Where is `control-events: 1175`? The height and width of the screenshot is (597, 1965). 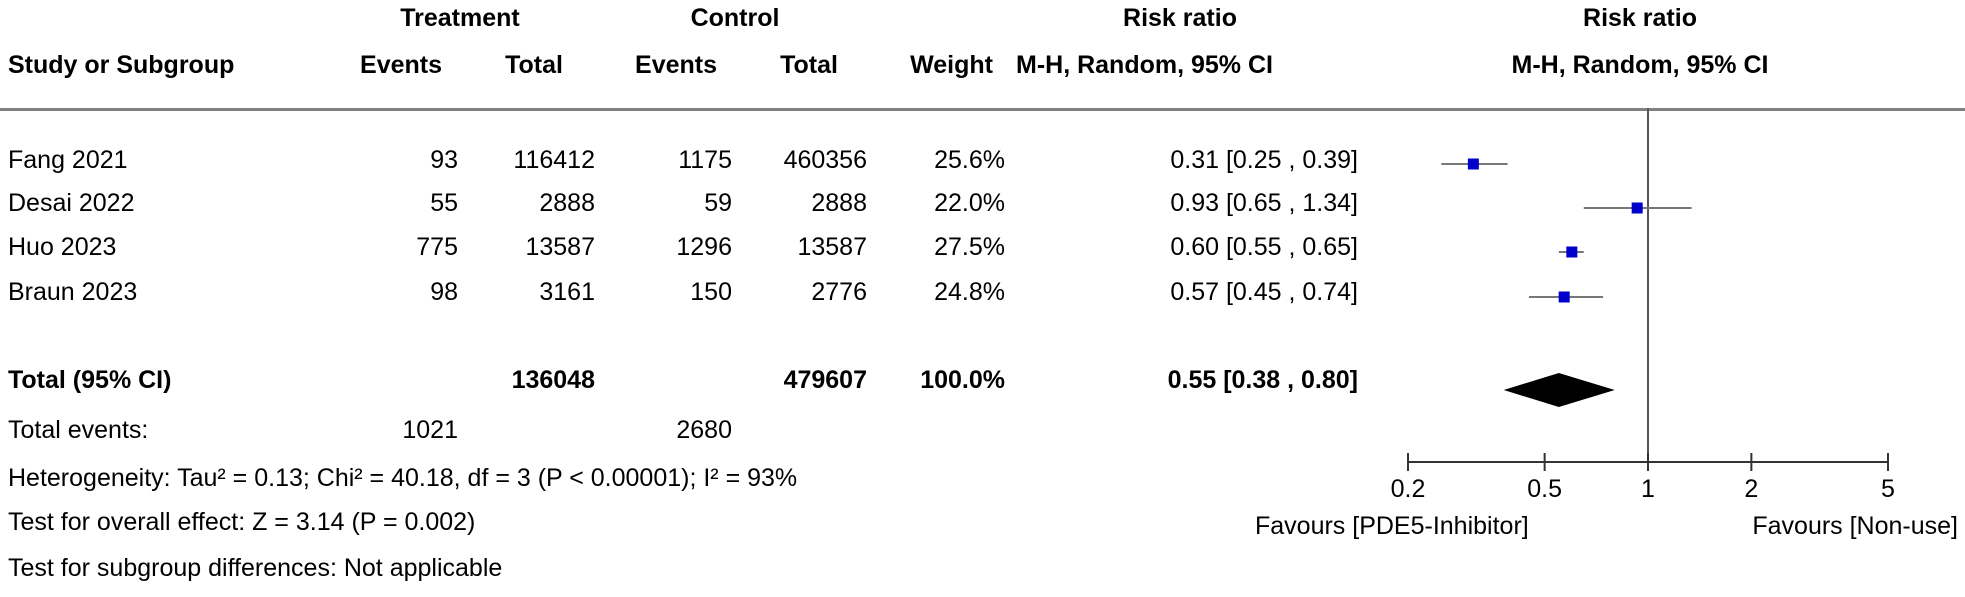
control-events: 1175 is located at coordinates (705, 160).